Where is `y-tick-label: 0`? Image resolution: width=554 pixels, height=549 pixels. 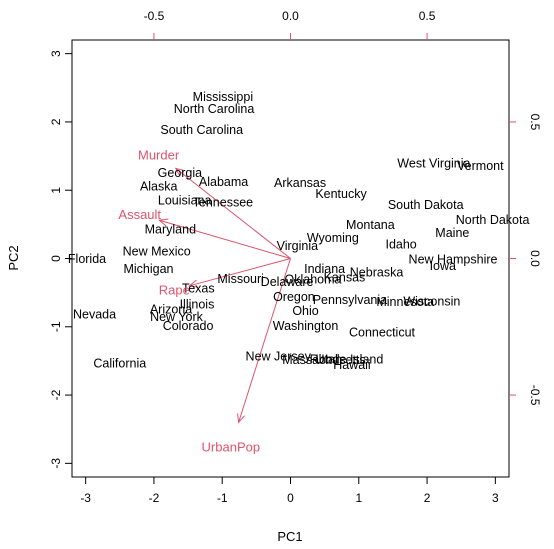
y-tick-label: 0 is located at coordinates (56, 258).